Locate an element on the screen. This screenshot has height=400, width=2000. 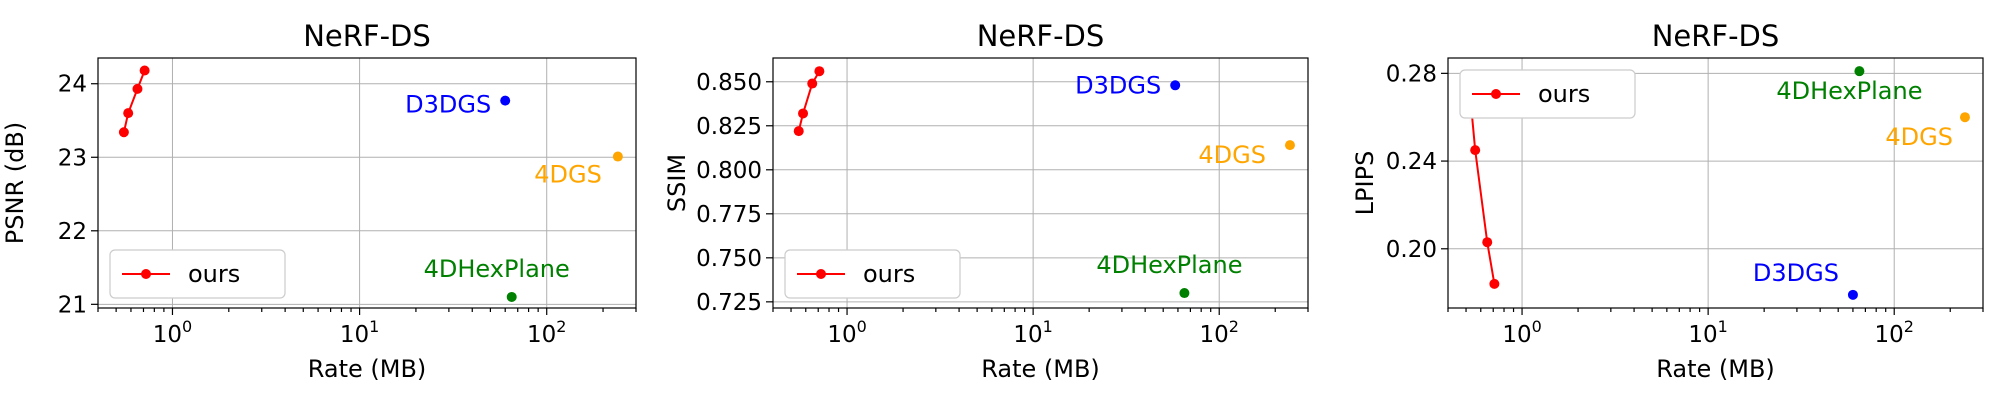
y-tick-label: 0.24 is located at coordinates (1411, 162).